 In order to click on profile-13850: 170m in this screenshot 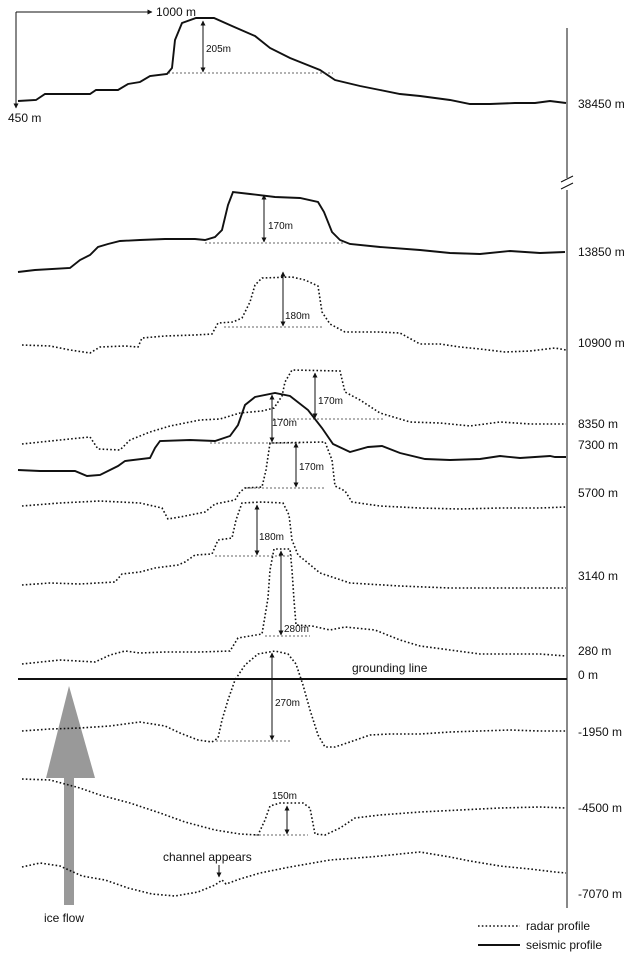, I will do `click(291, 231)`.